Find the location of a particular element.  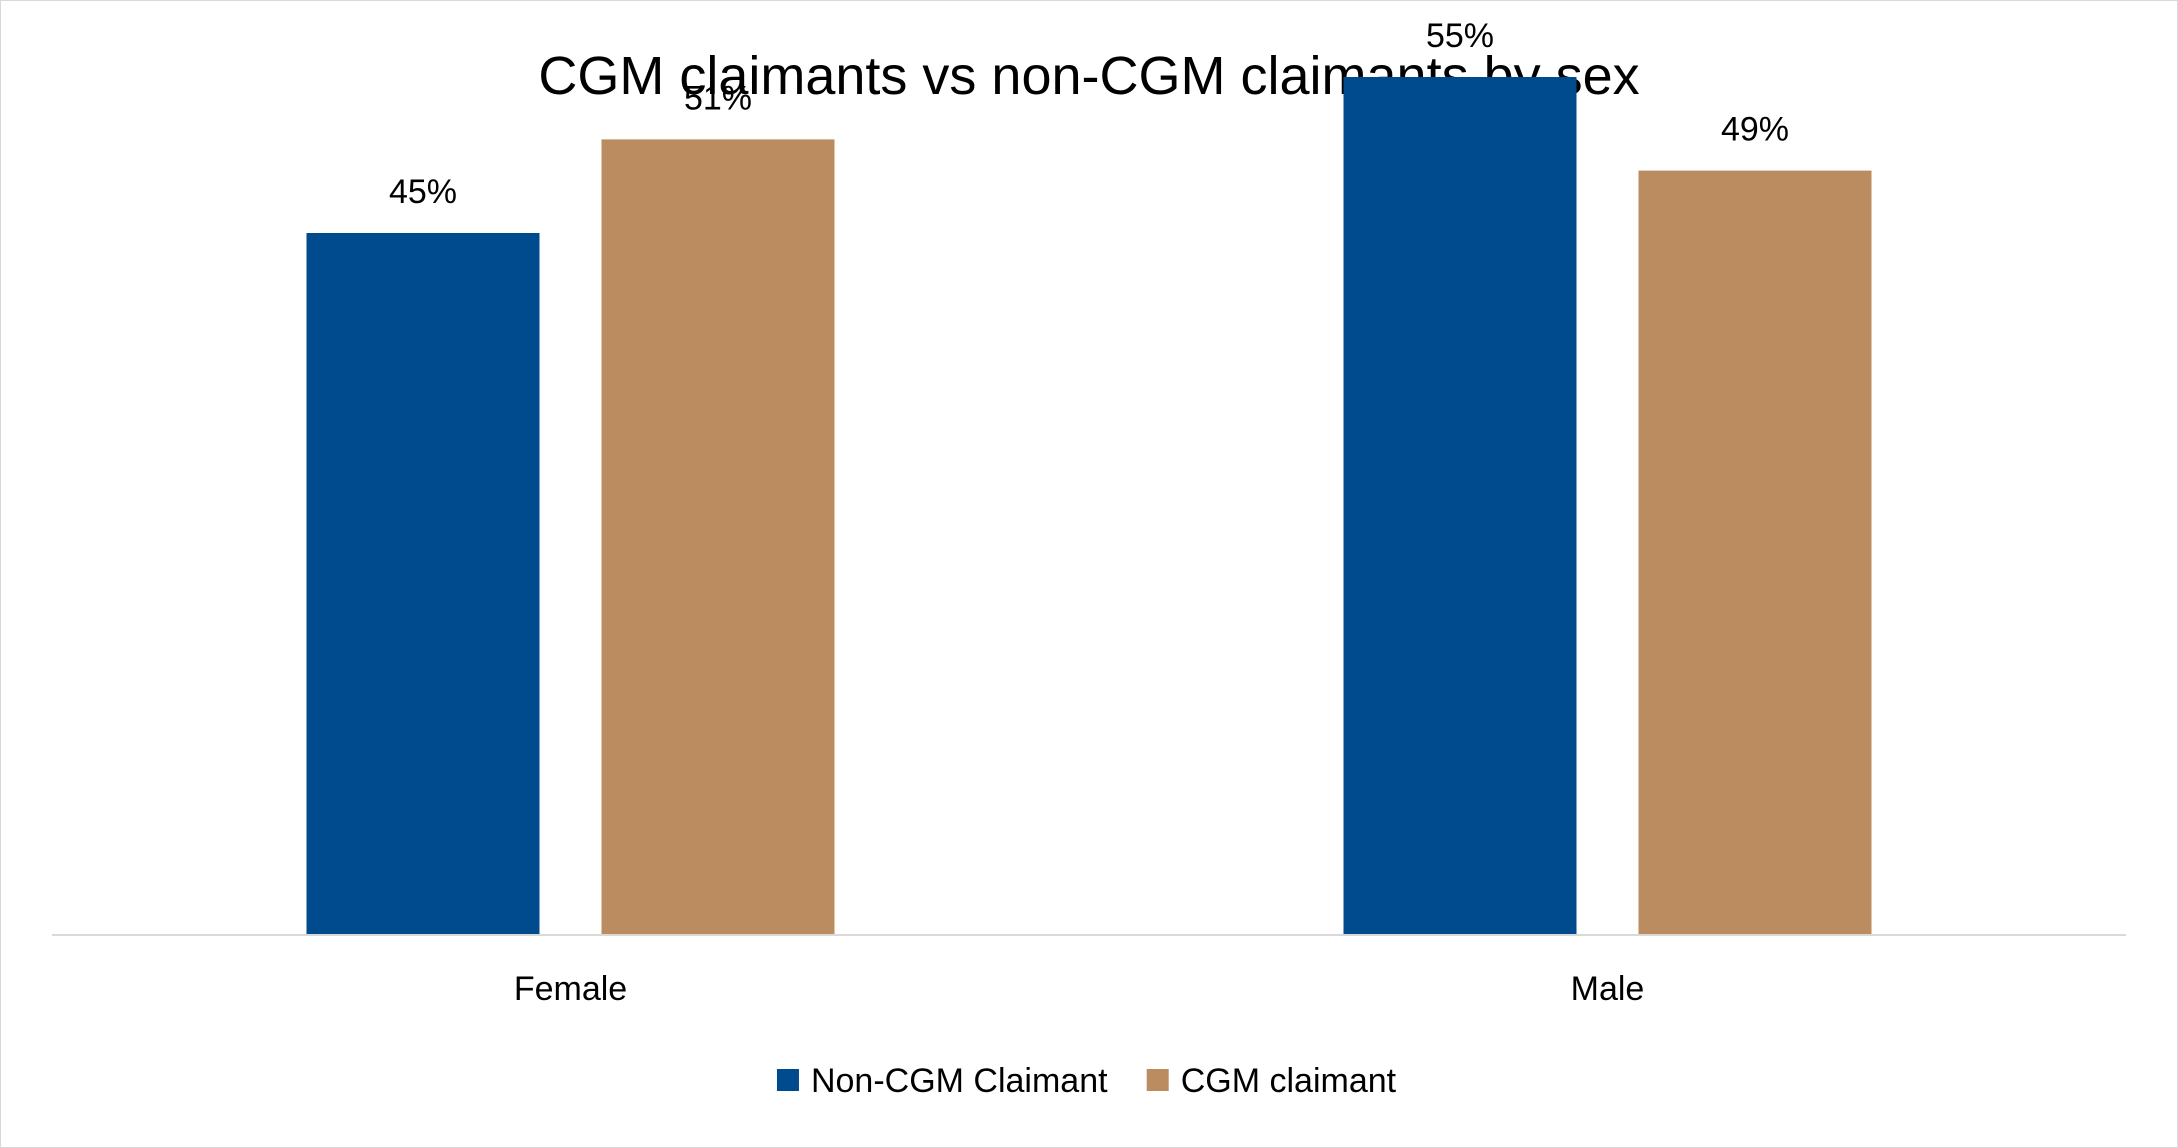

bar-female-non-cgm-claimant is located at coordinates (423, 584).